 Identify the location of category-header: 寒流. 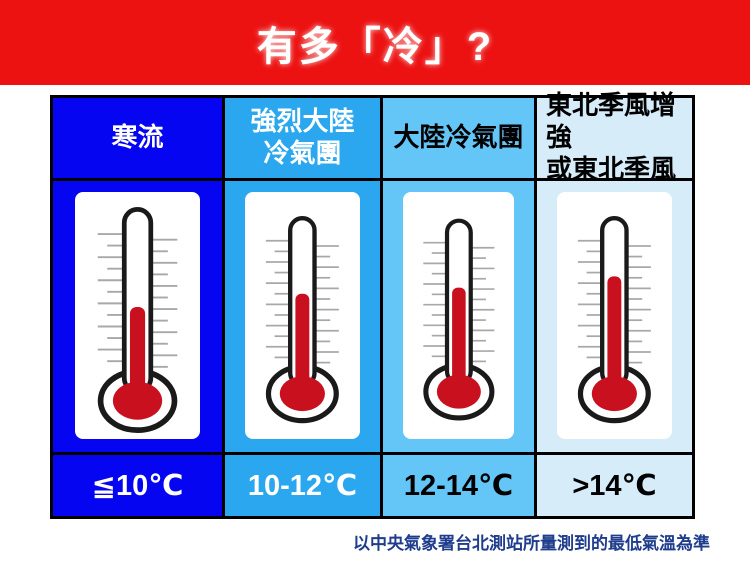
(137, 138).